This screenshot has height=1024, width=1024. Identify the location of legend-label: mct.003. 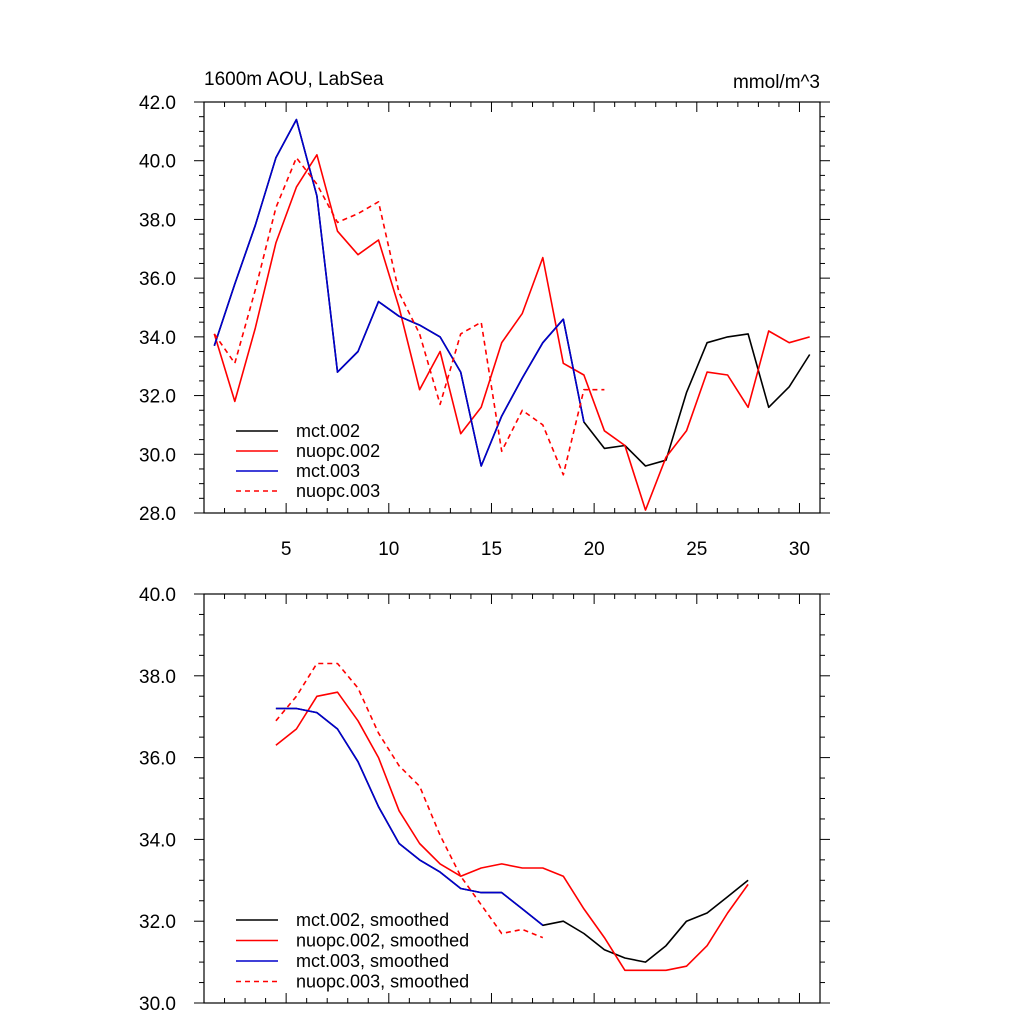
(328, 471).